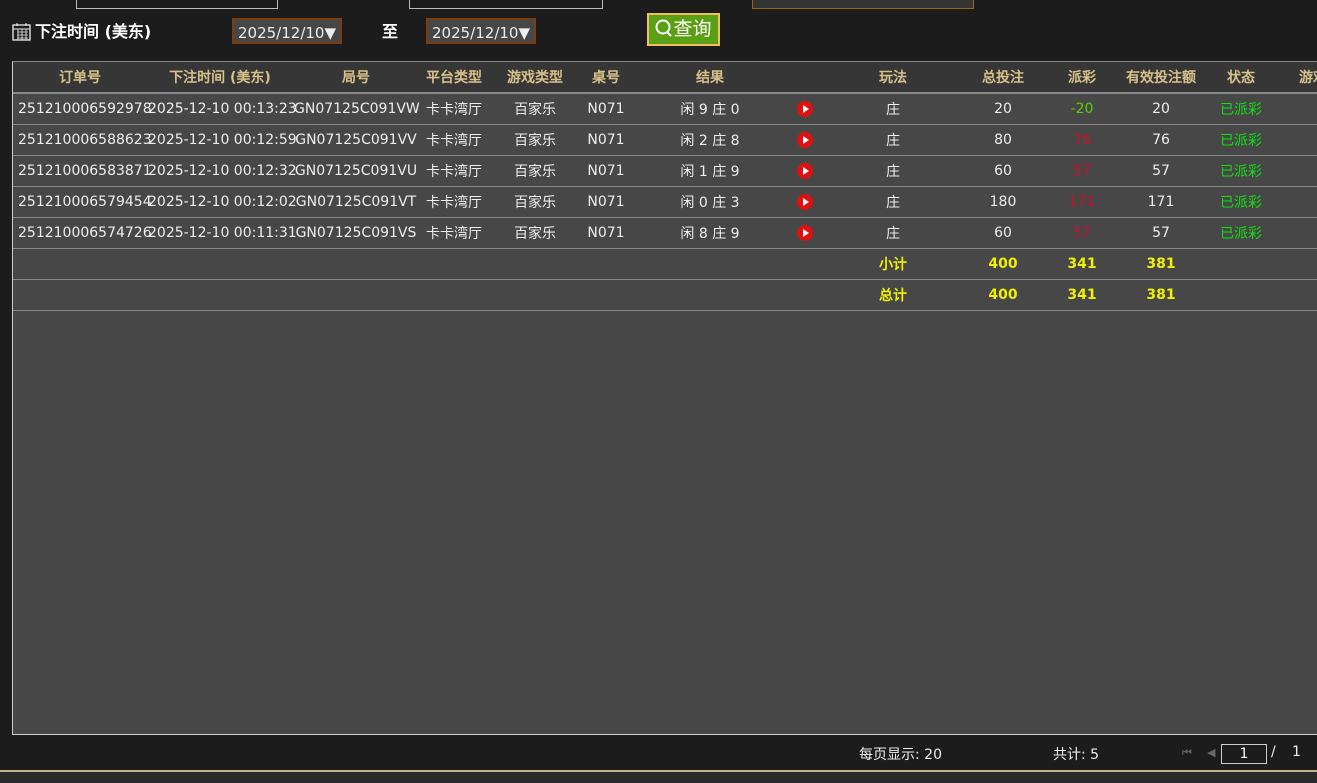 The width and height of the screenshot is (1317, 783). I want to click on total-bet: 60, so click(1003, 233).